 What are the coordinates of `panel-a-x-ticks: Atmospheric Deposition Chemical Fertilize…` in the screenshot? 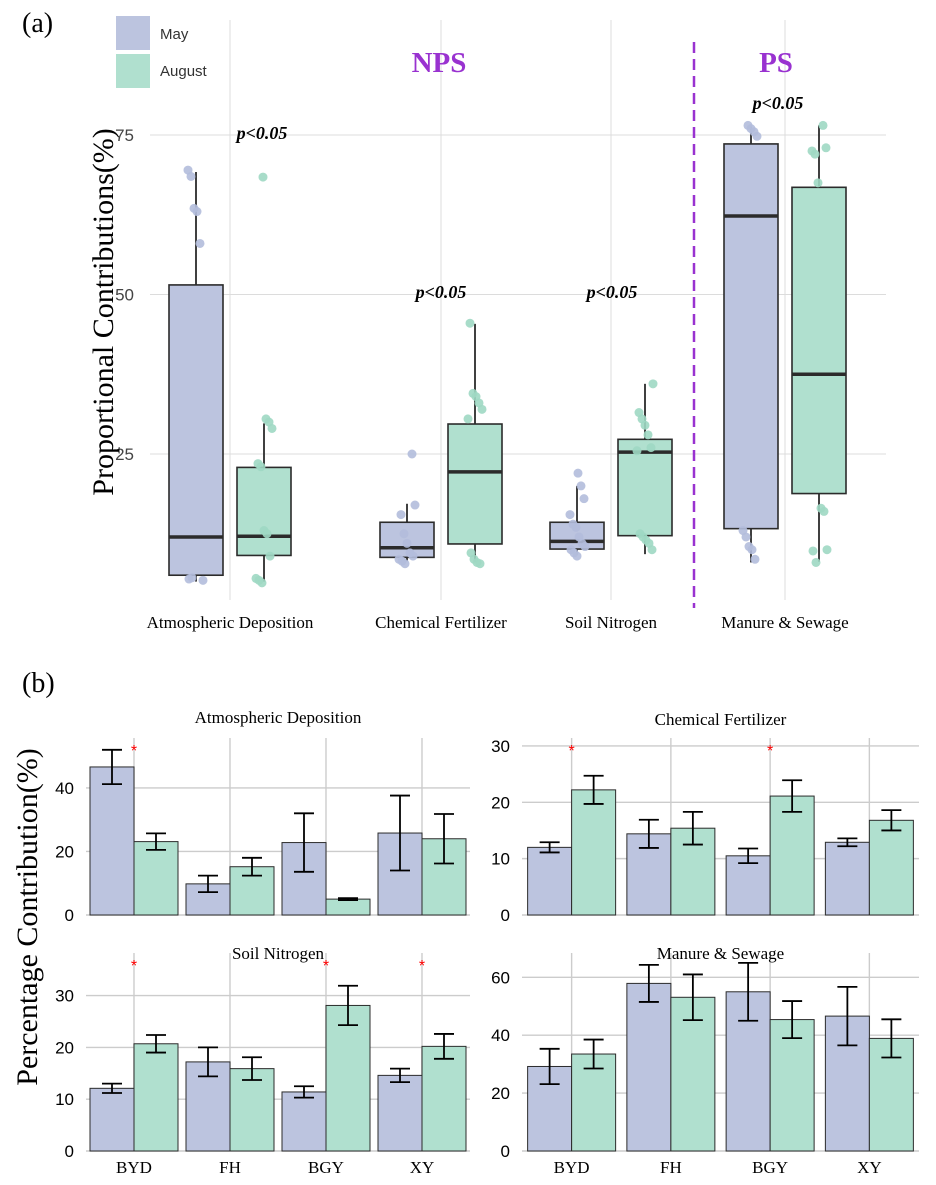 It's located at (498, 622).